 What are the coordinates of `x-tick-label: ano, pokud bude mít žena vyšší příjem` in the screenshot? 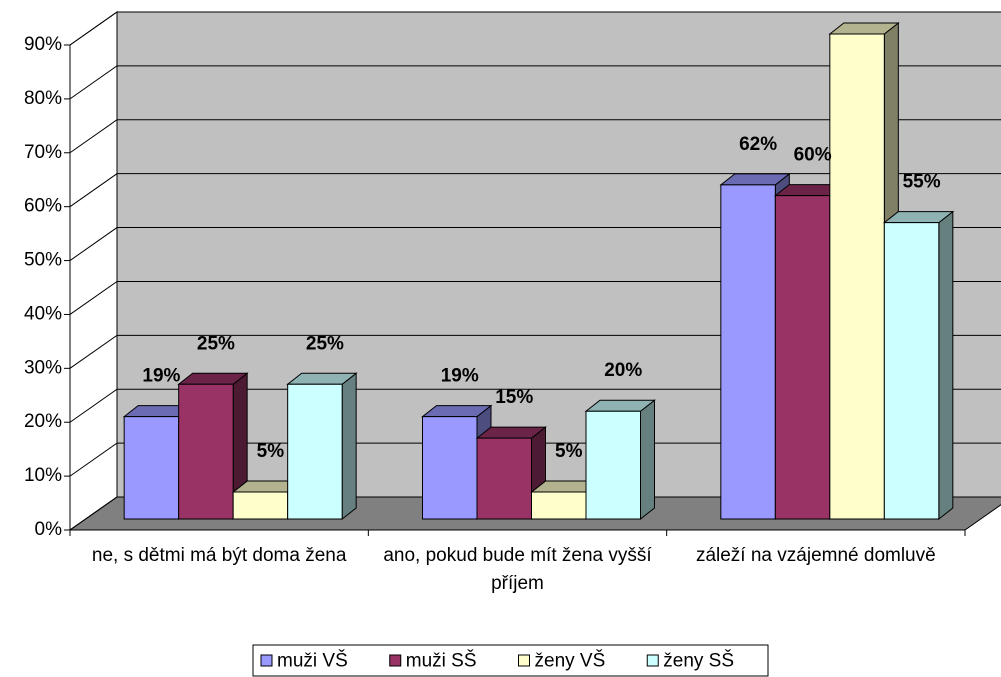 It's located at (517, 569).